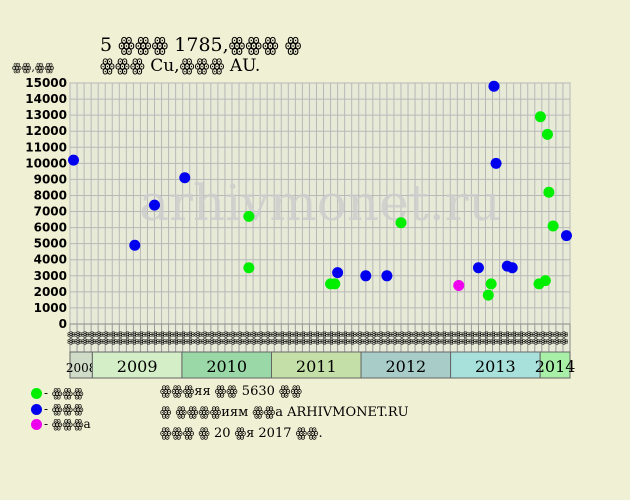  What do you see at coordinates (63, 324) in the screenshot?
I see `y-tick-label: 0` at bounding box center [63, 324].